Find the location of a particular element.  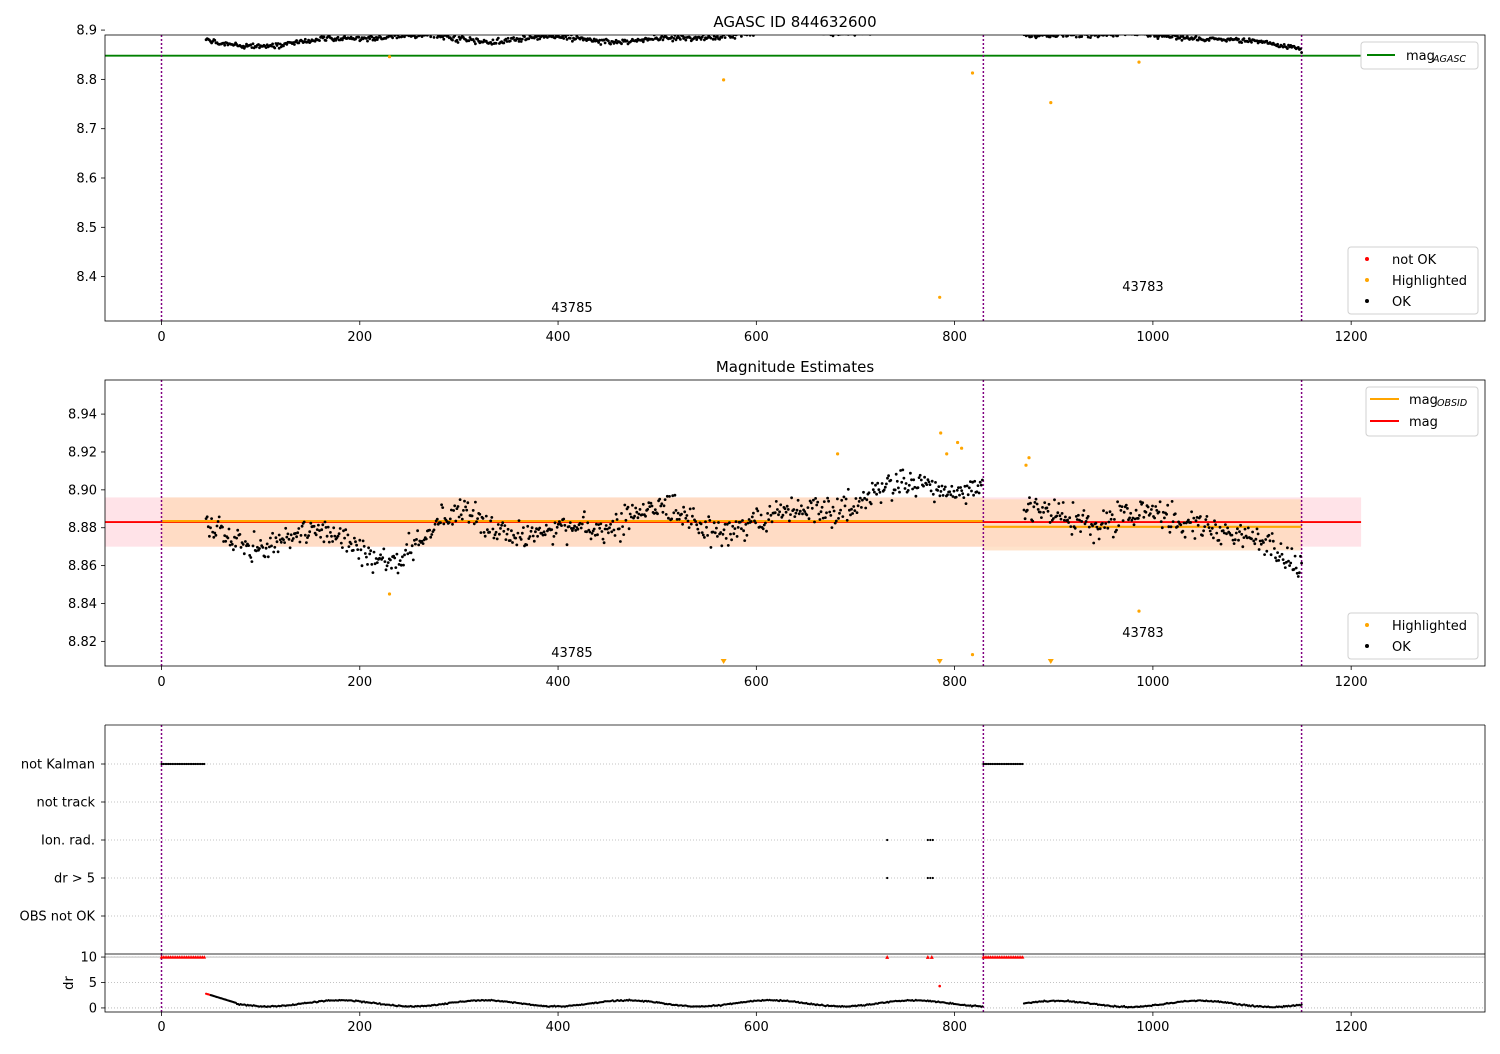

dr-outlier-point is located at coordinates (939, 986).